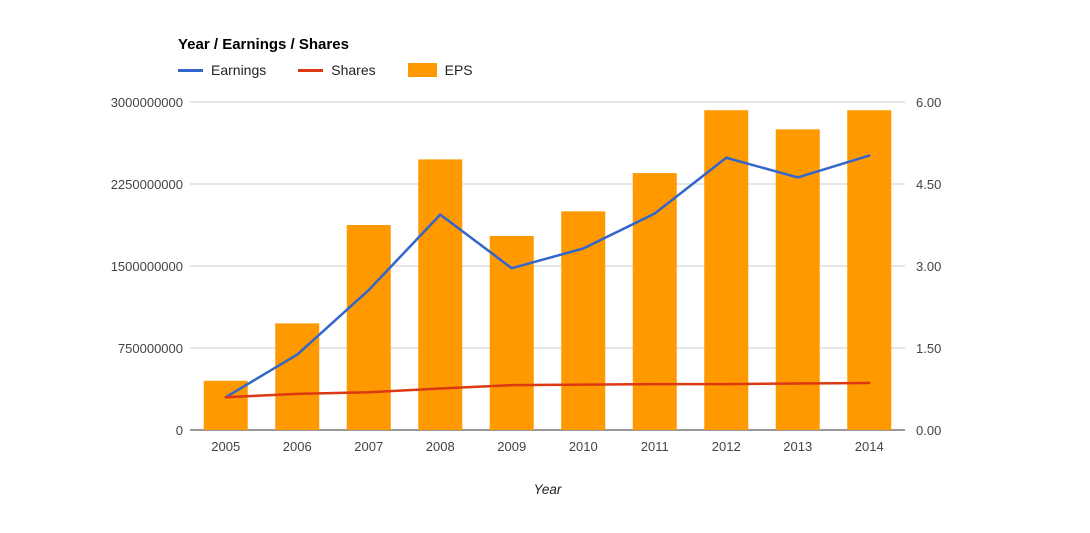 The image size is (1090, 533). What do you see at coordinates (726, 270) in the screenshot?
I see `eps-bar-2012` at bounding box center [726, 270].